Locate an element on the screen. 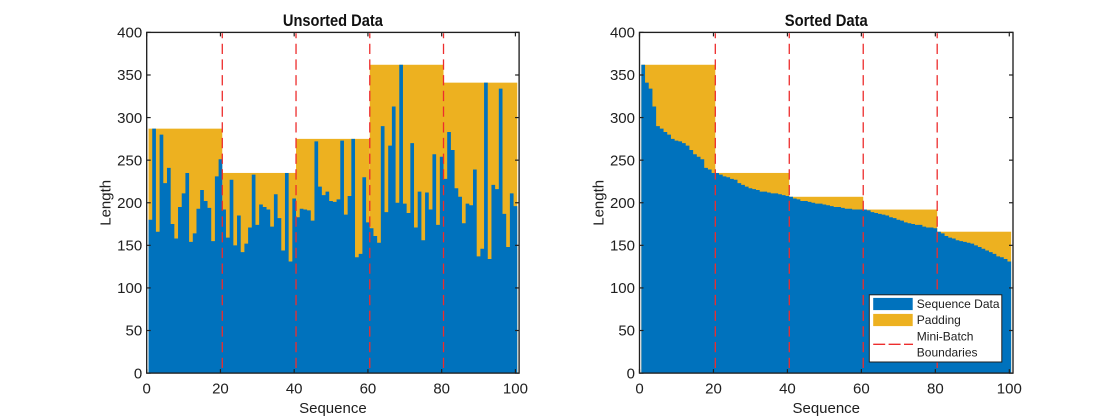  svg-text: Unsorted Data is located at coordinates (333, 20).